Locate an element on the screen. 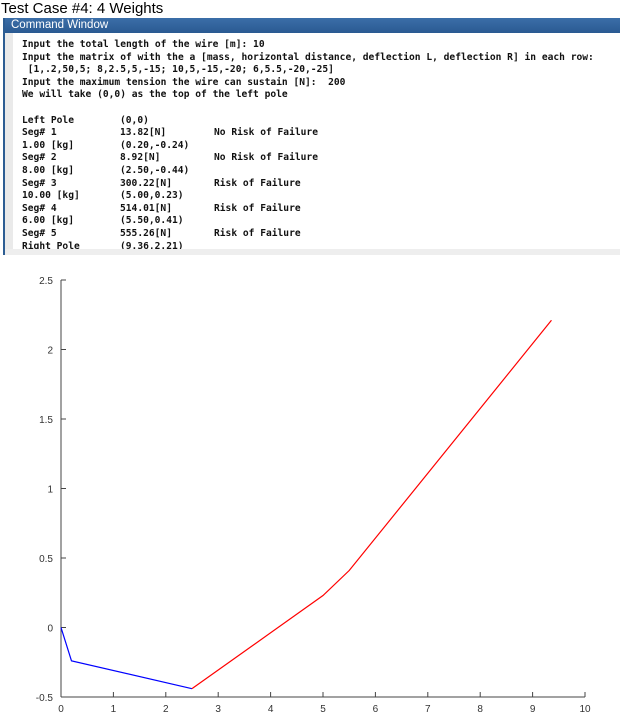  row-value: (2.50,-0.44) is located at coordinates (155, 170).